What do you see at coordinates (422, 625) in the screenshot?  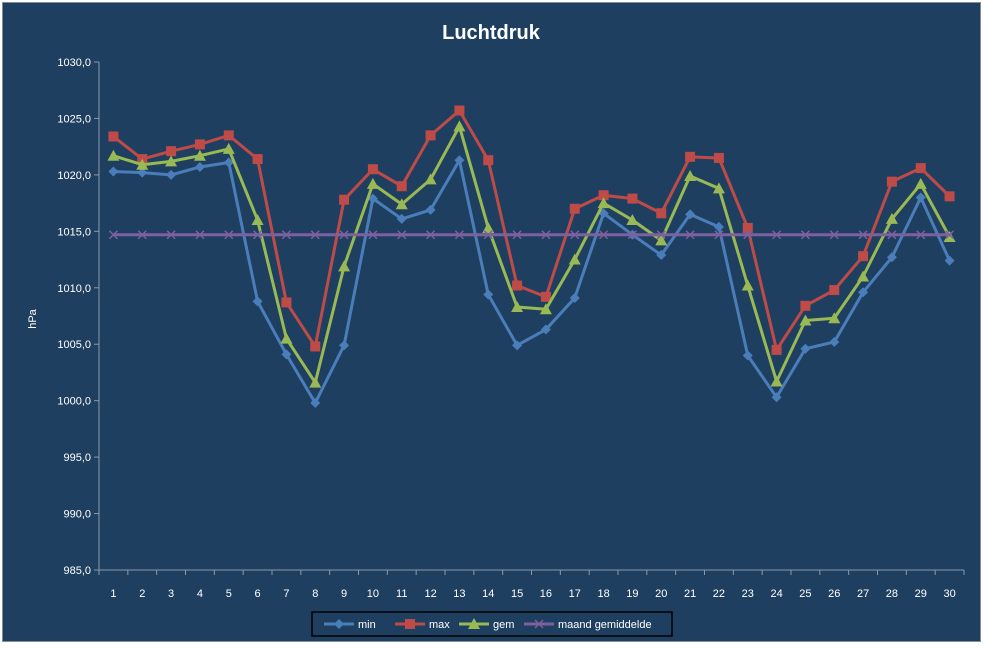 I see `legend-item: max` at bounding box center [422, 625].